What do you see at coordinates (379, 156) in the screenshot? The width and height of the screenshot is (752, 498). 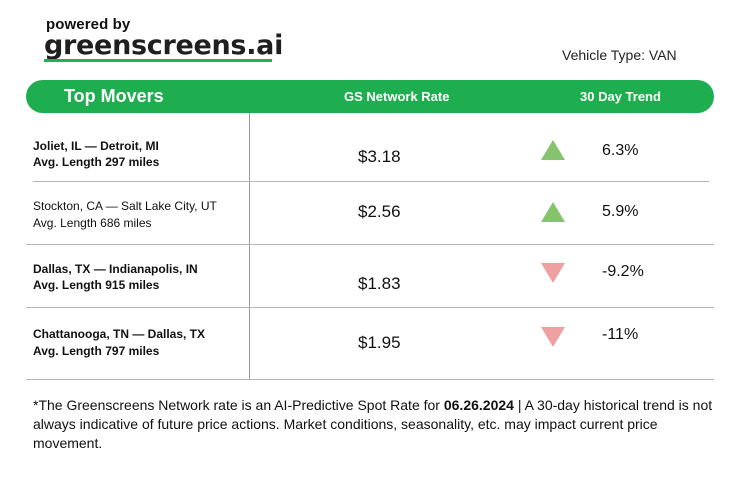 I see `rate-value: $3.18` at bounding box center [379, 156].